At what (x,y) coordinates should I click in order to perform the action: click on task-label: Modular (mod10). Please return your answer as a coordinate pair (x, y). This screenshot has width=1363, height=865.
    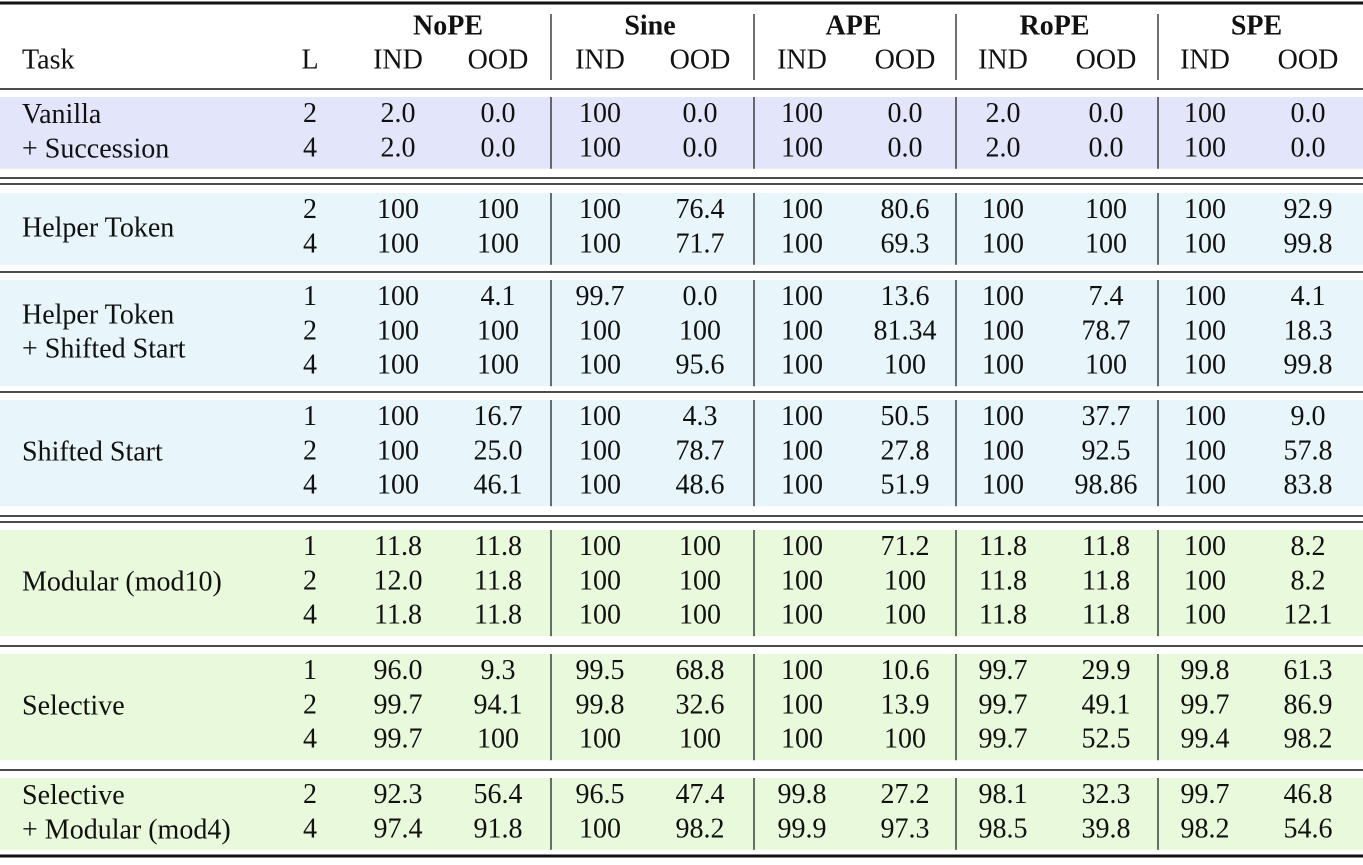
    Looking at the image, I should click on (122, 582).